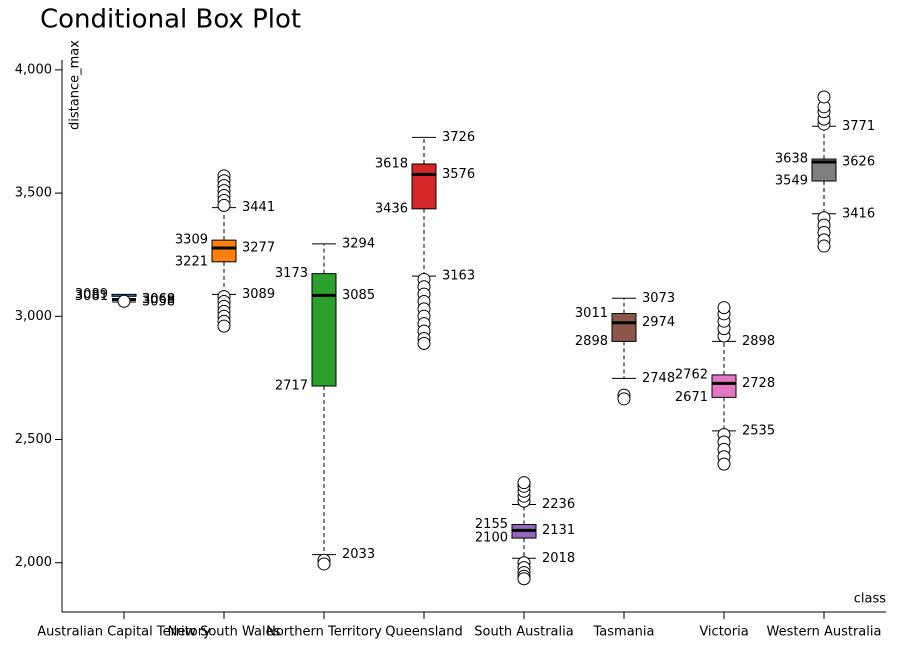 Image resolution: width=904 pixels, height=654 pixels. What do you see at coordinates (858, 126) in the screenshot?
I see `whisker-high-label: 3771` at bounding box center [858, 126].